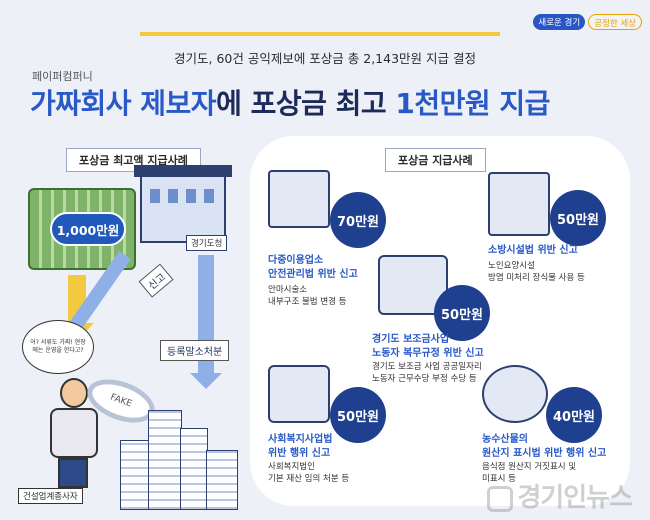 The width and height of the screenshot is (650, 520). I want to click on case-title: 소방시설법 위반 신고, so click(533, 251).